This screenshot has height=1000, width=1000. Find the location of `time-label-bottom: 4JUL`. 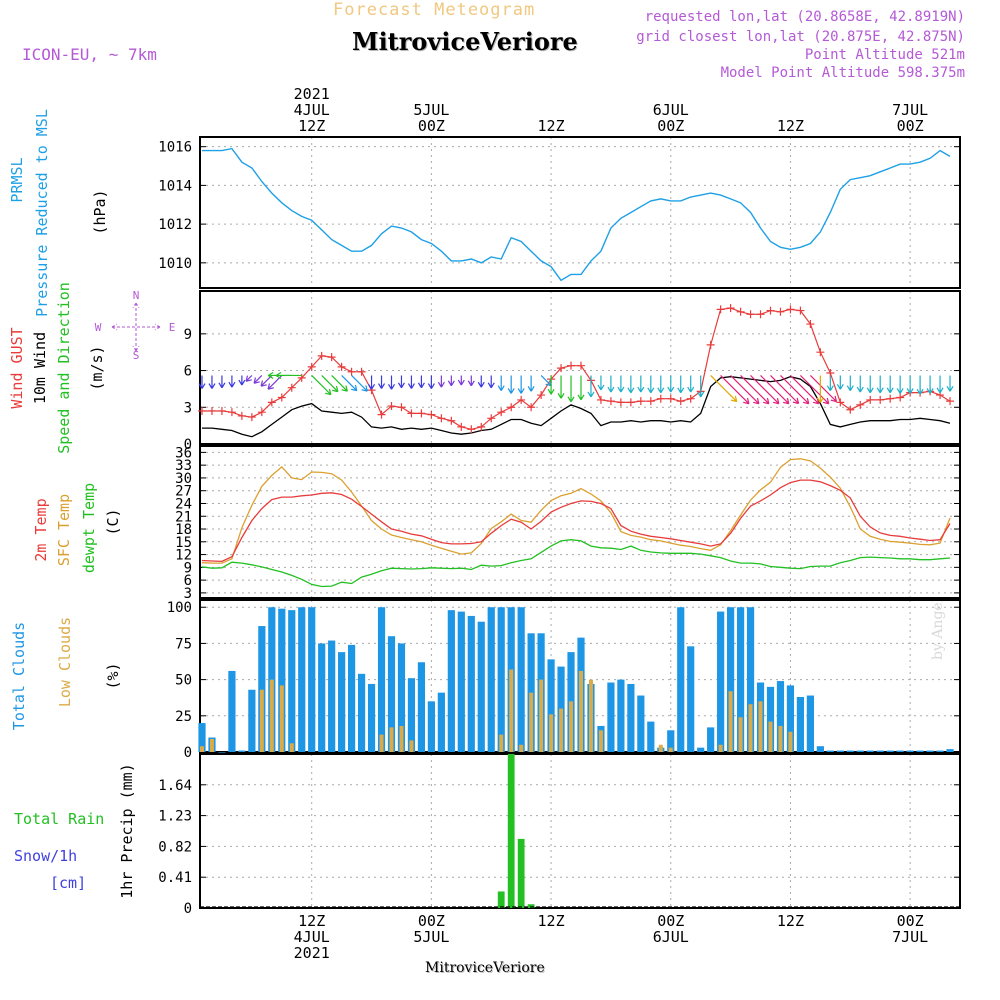

time-label-bottom: 4JUL is located at coordinates (312, 937).